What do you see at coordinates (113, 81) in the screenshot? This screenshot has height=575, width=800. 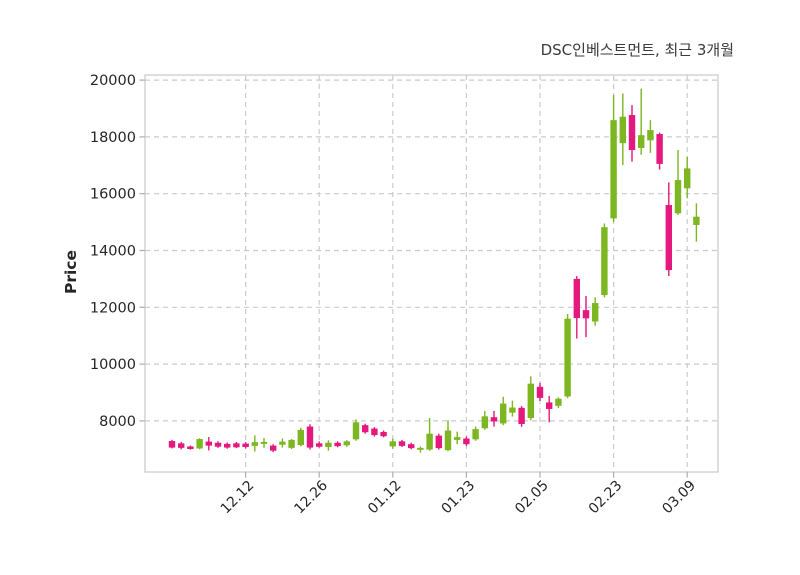 I see `y-tick-label: 20000` at bounding box center [113, 81].